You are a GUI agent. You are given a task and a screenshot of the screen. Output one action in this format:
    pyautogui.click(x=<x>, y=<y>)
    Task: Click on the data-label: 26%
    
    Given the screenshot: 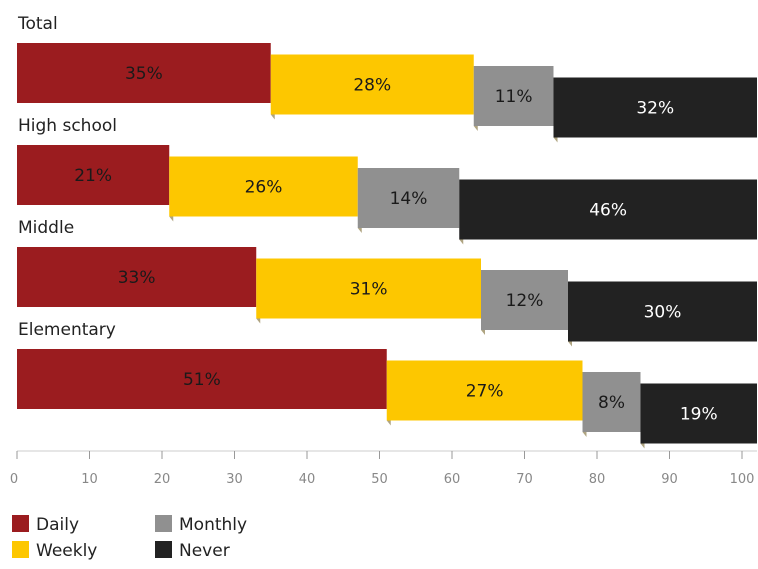 What is the action you would take?
    pyautogui.click(x=264, y=188)
    